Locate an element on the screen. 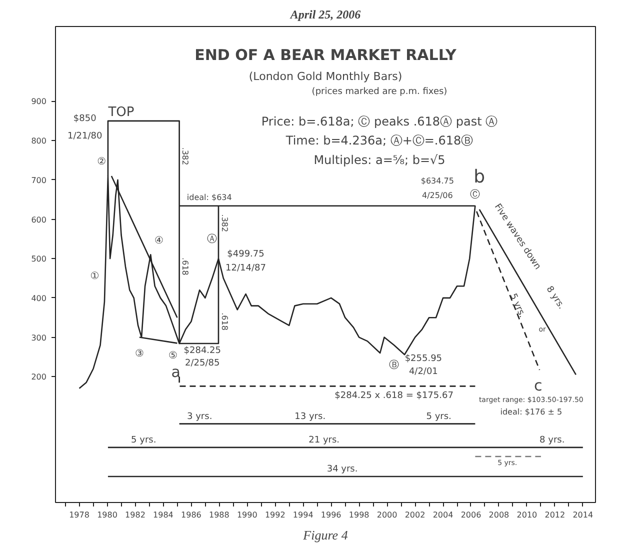  annotation: ③ is located at coordinates (139, 354).